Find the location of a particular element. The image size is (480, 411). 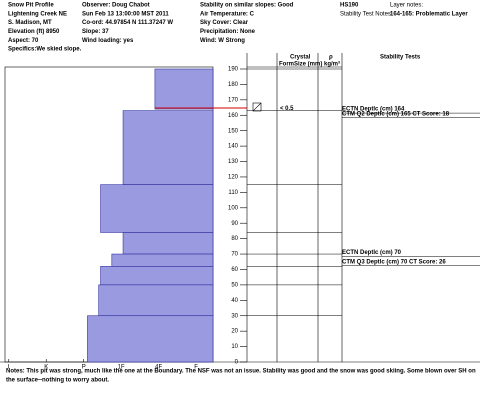

stability-test: CTM Q3 Deptlc (cm) 70 CT Score: 26 is located at coordinates (394, 262).